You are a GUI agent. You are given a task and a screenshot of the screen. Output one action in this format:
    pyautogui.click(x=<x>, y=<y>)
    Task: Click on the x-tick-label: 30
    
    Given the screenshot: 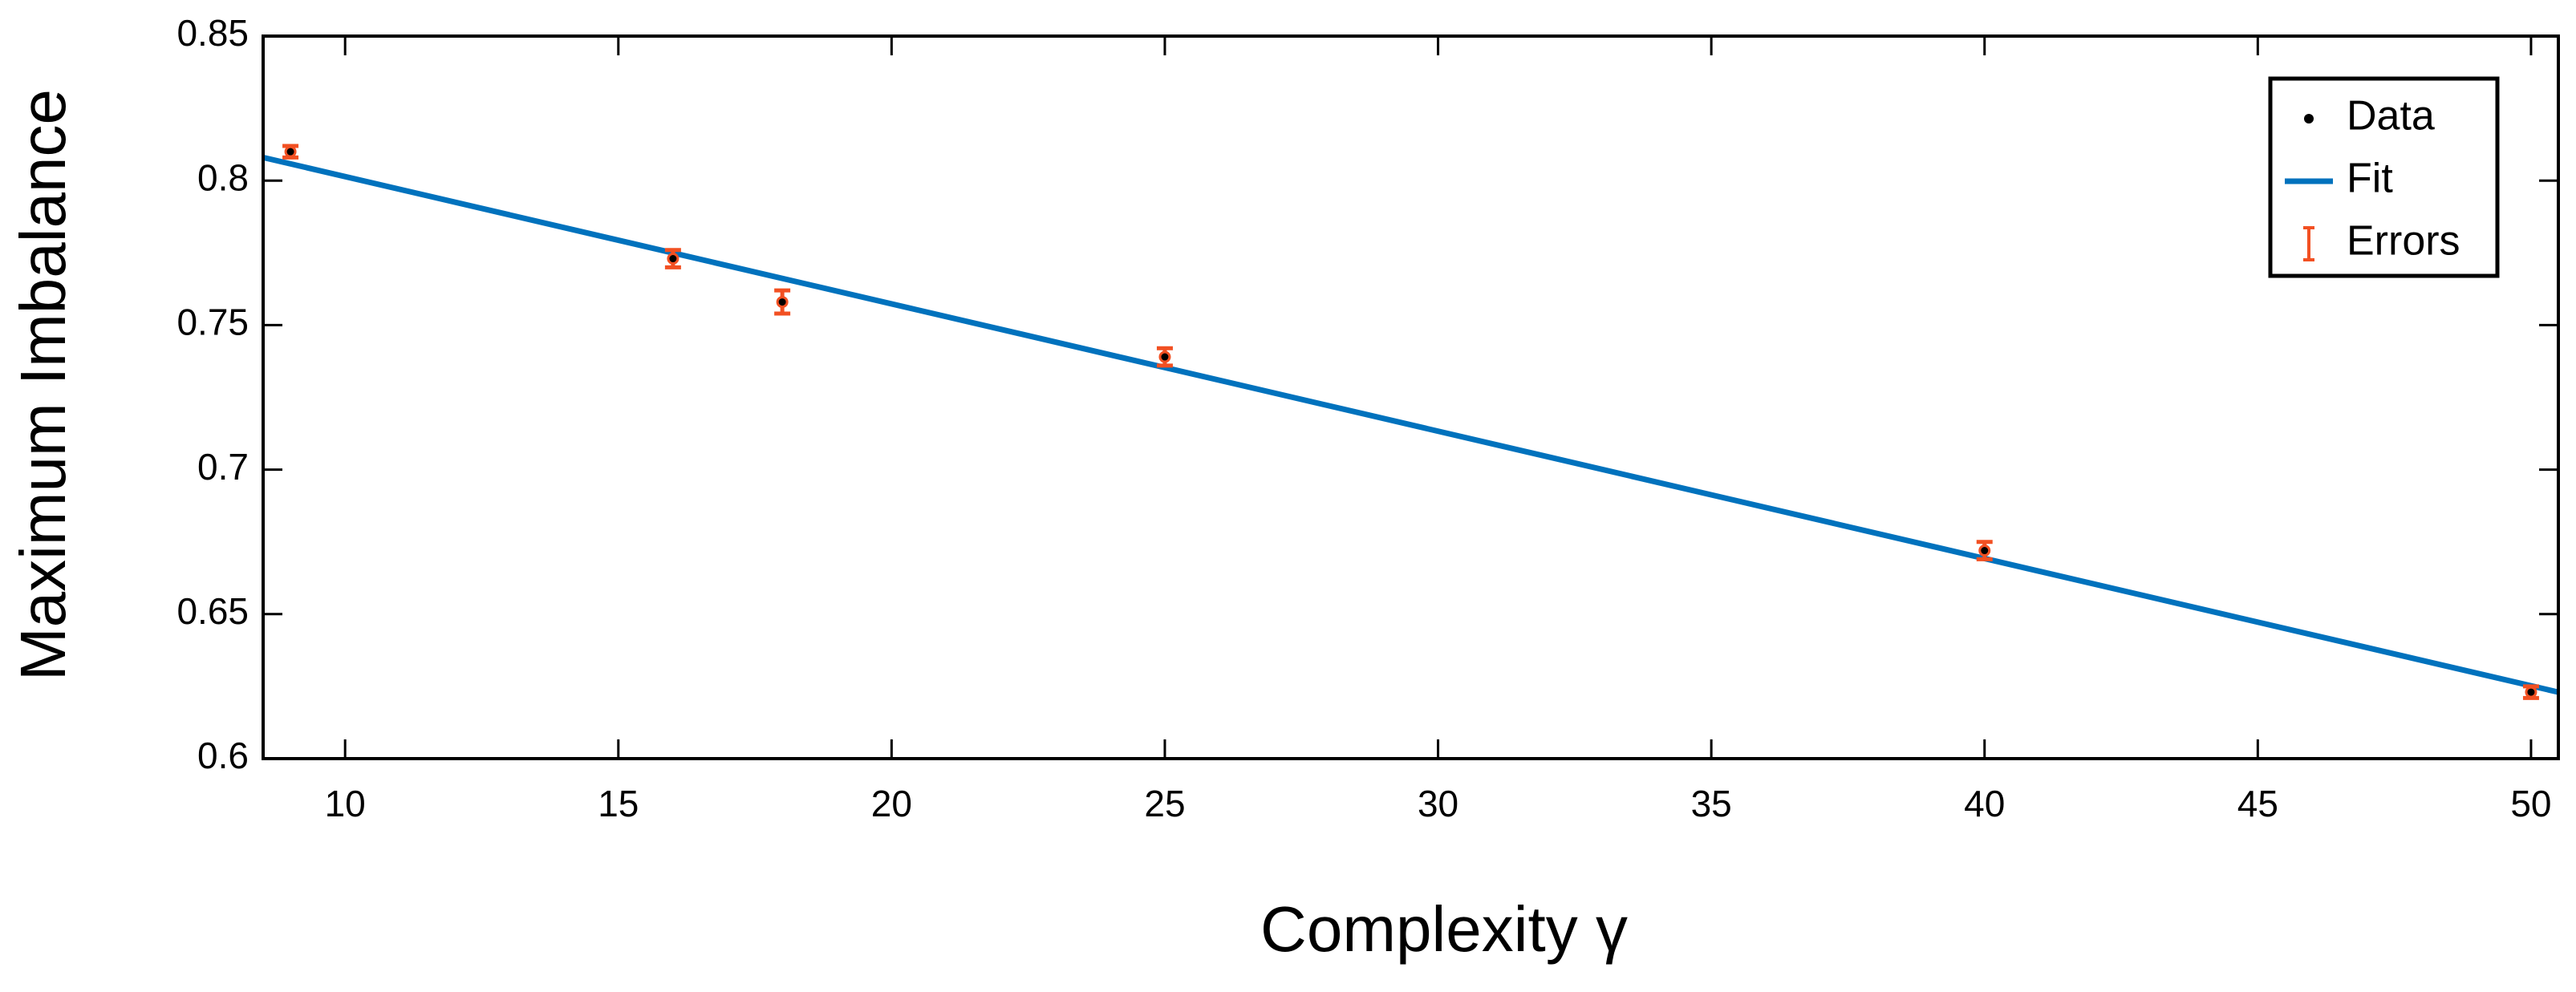 What is the action you would take?
    pyautogui.click(x=1438, y=804)
    